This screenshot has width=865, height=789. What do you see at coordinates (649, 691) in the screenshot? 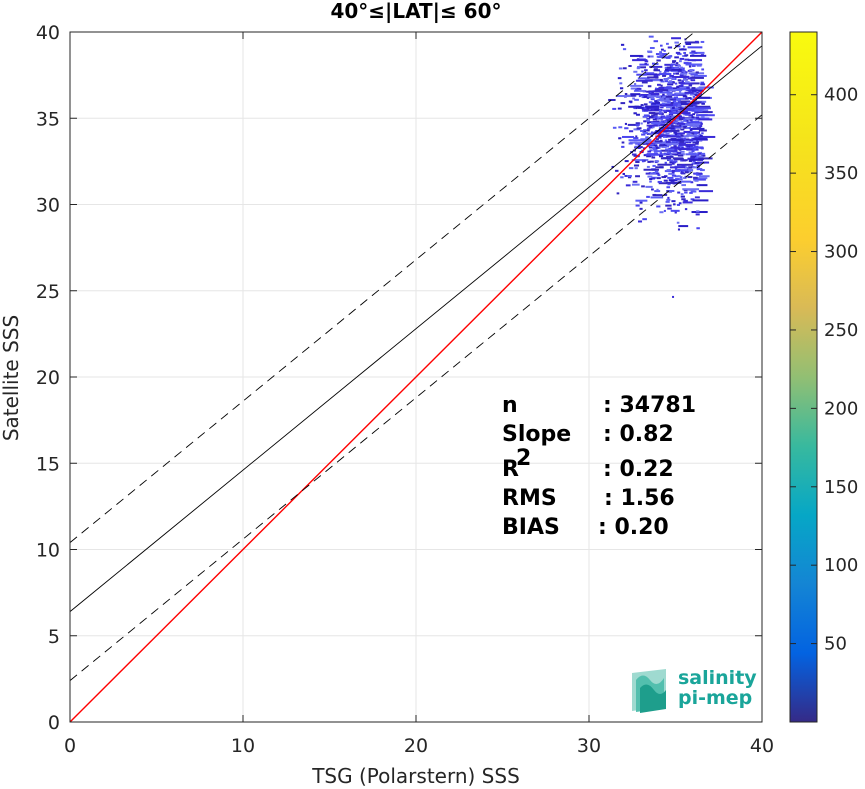
I see `wave-icon` at bounding box center [649, 691].